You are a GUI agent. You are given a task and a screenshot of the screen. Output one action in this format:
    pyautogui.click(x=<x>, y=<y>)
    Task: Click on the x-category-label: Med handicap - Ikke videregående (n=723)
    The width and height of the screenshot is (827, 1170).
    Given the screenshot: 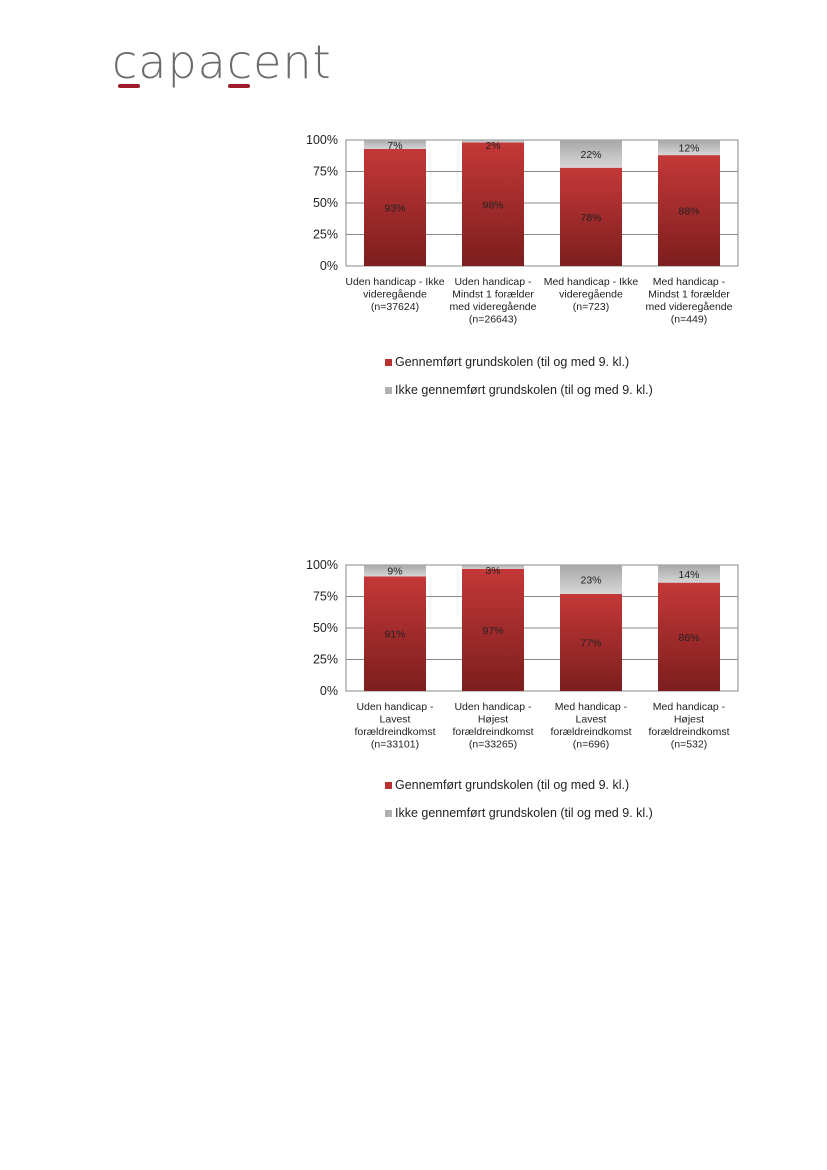 What is the action you would take?
    pyautogui.click(x=591, y=294)
    